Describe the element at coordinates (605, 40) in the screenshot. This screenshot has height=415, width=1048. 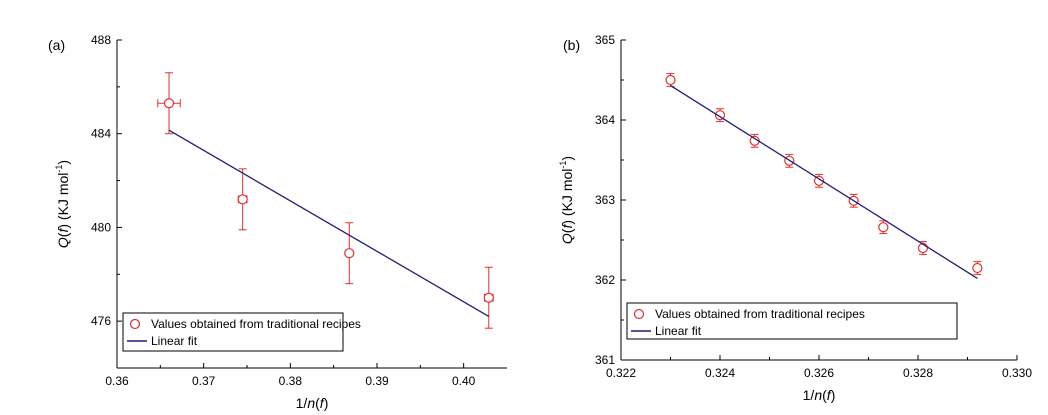
I see `y-tick-label: 365` at that location.